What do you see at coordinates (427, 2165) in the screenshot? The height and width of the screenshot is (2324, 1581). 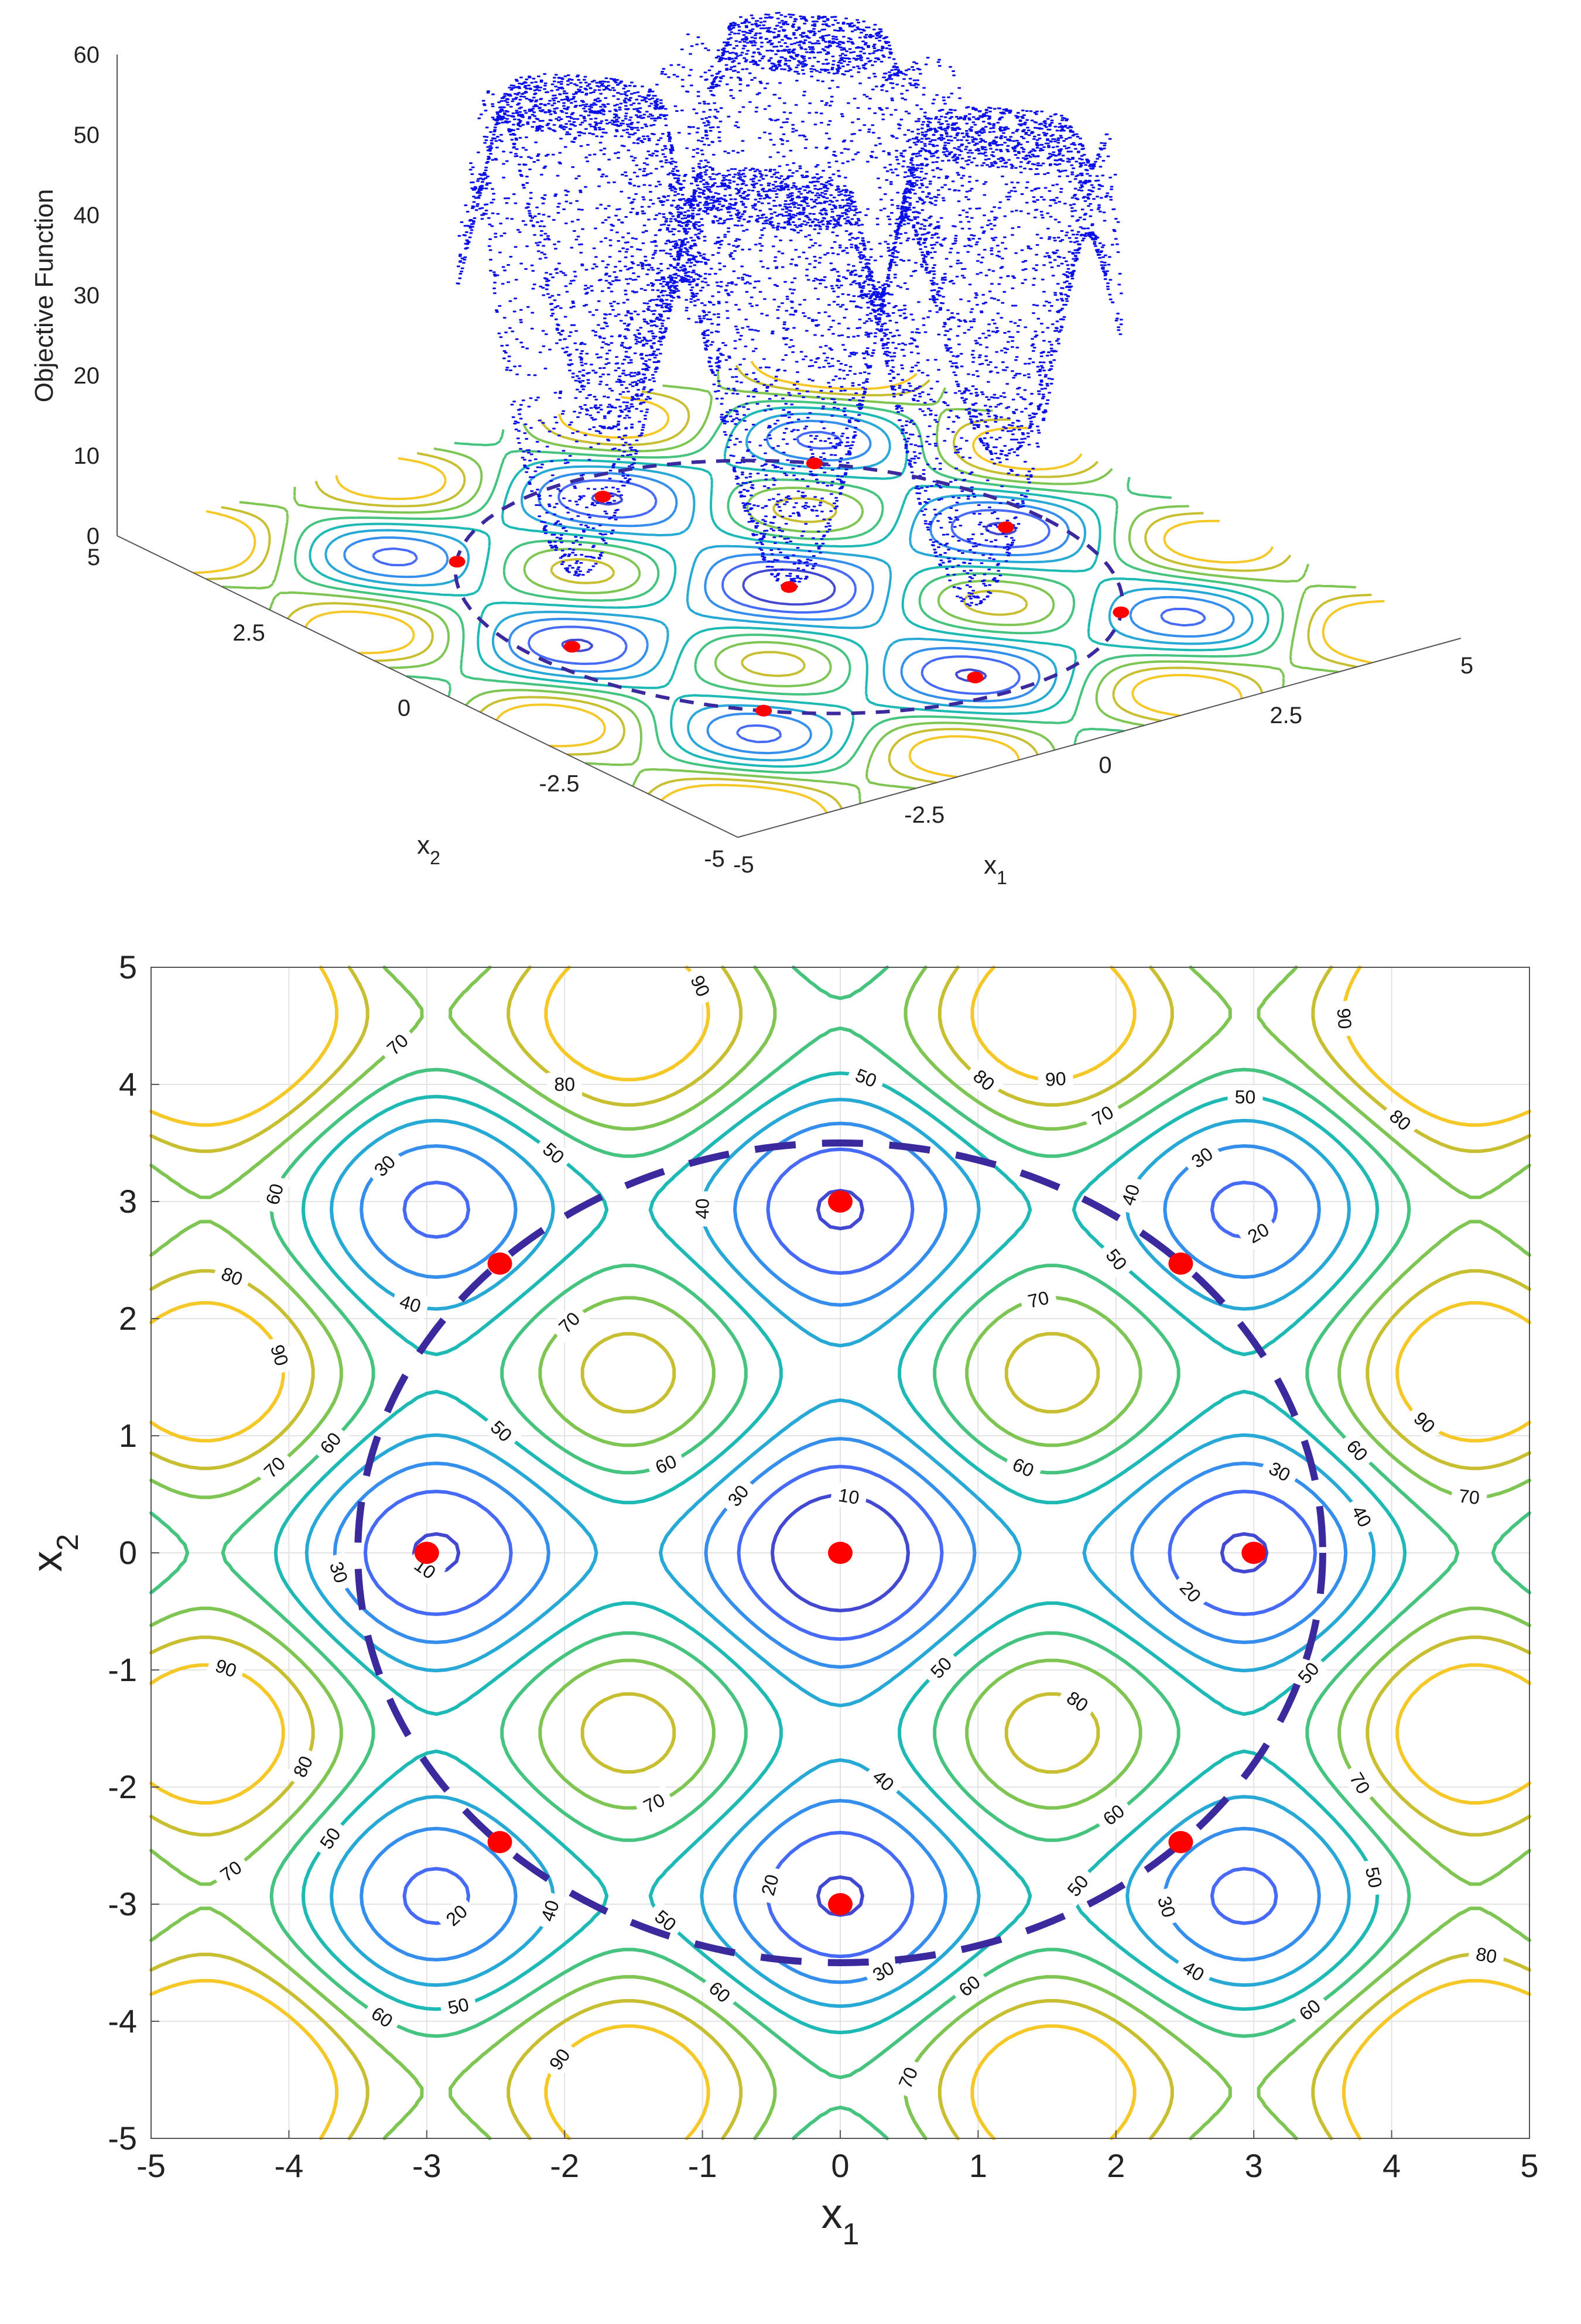 I see `x-tick-label: -3` at bounding box center [427, 2165].